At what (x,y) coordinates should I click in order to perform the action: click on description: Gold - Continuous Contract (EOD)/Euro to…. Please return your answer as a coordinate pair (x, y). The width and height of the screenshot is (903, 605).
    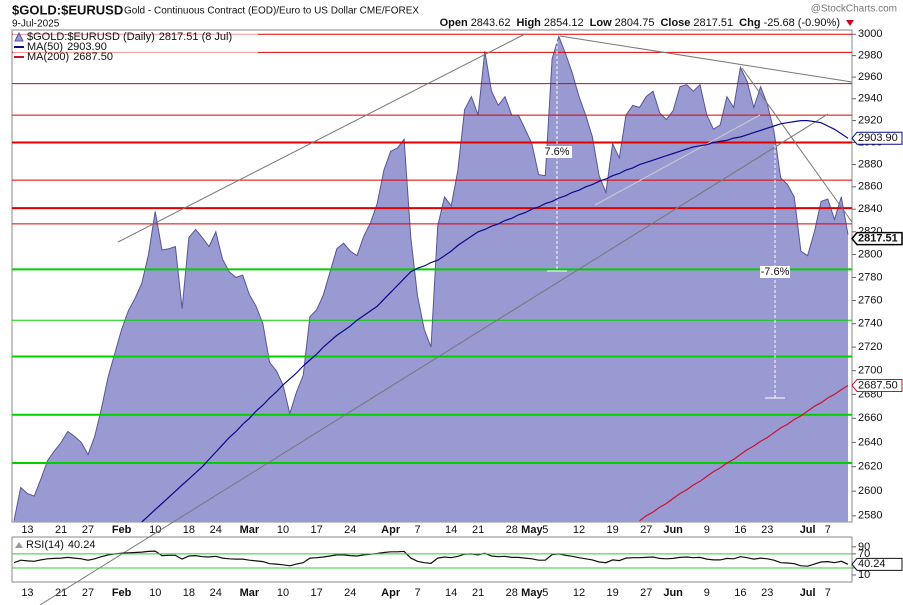
    Looking at the image, I should click on (271, 11).